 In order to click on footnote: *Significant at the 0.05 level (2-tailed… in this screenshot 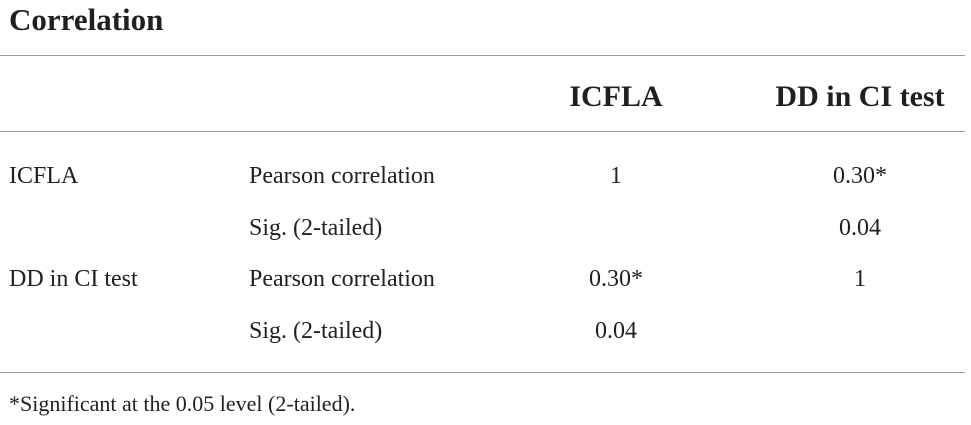, I will do `click(182, 403)`.